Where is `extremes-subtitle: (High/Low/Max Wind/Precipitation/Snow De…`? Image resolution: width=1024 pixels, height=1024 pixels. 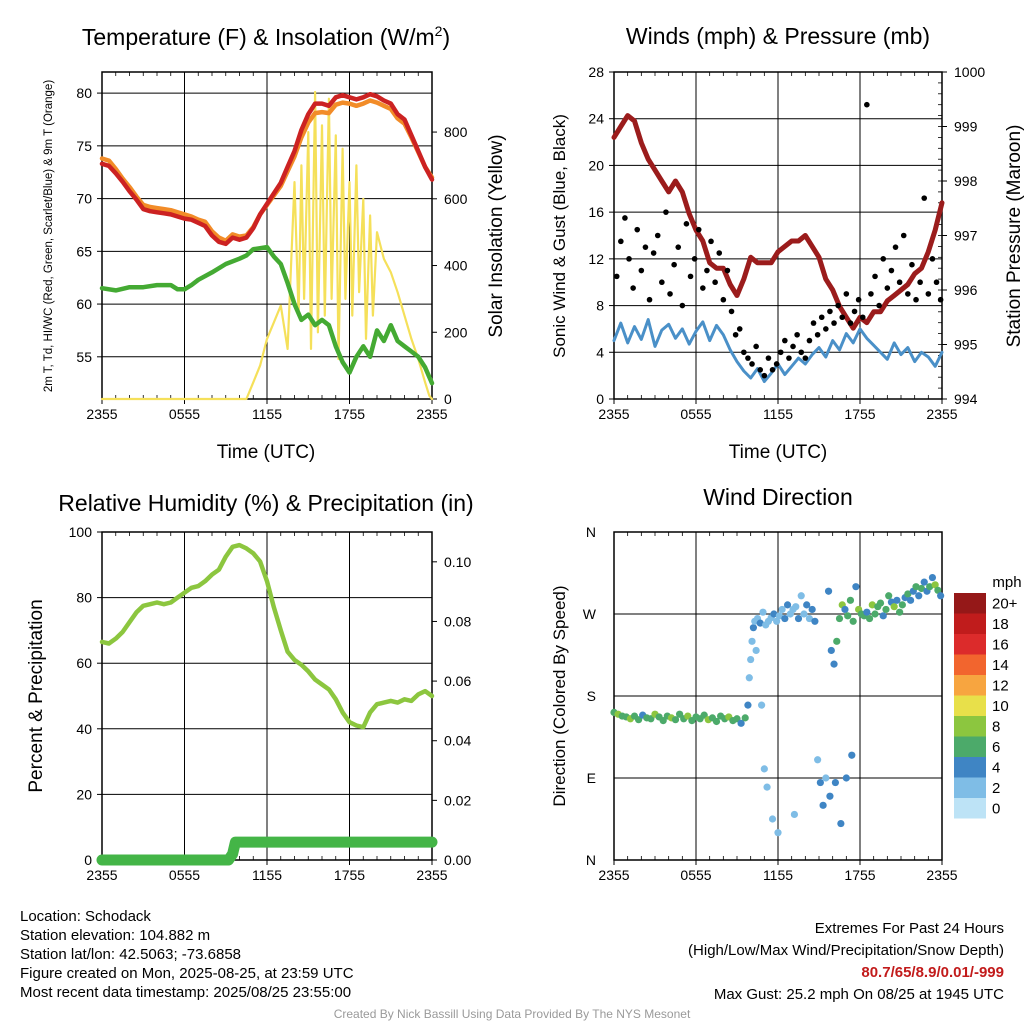
extremes-subtitle: (High/Low/Max Wind/Precipitation/Snow De… is located at coordinates (846, 950).